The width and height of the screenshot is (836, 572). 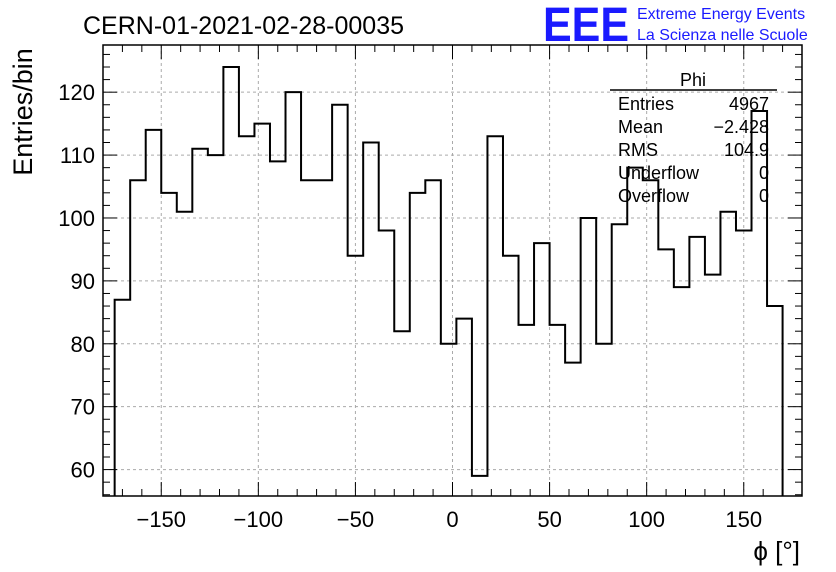 I want to click on x-tick-label: 150, so click(x=743, y=519).